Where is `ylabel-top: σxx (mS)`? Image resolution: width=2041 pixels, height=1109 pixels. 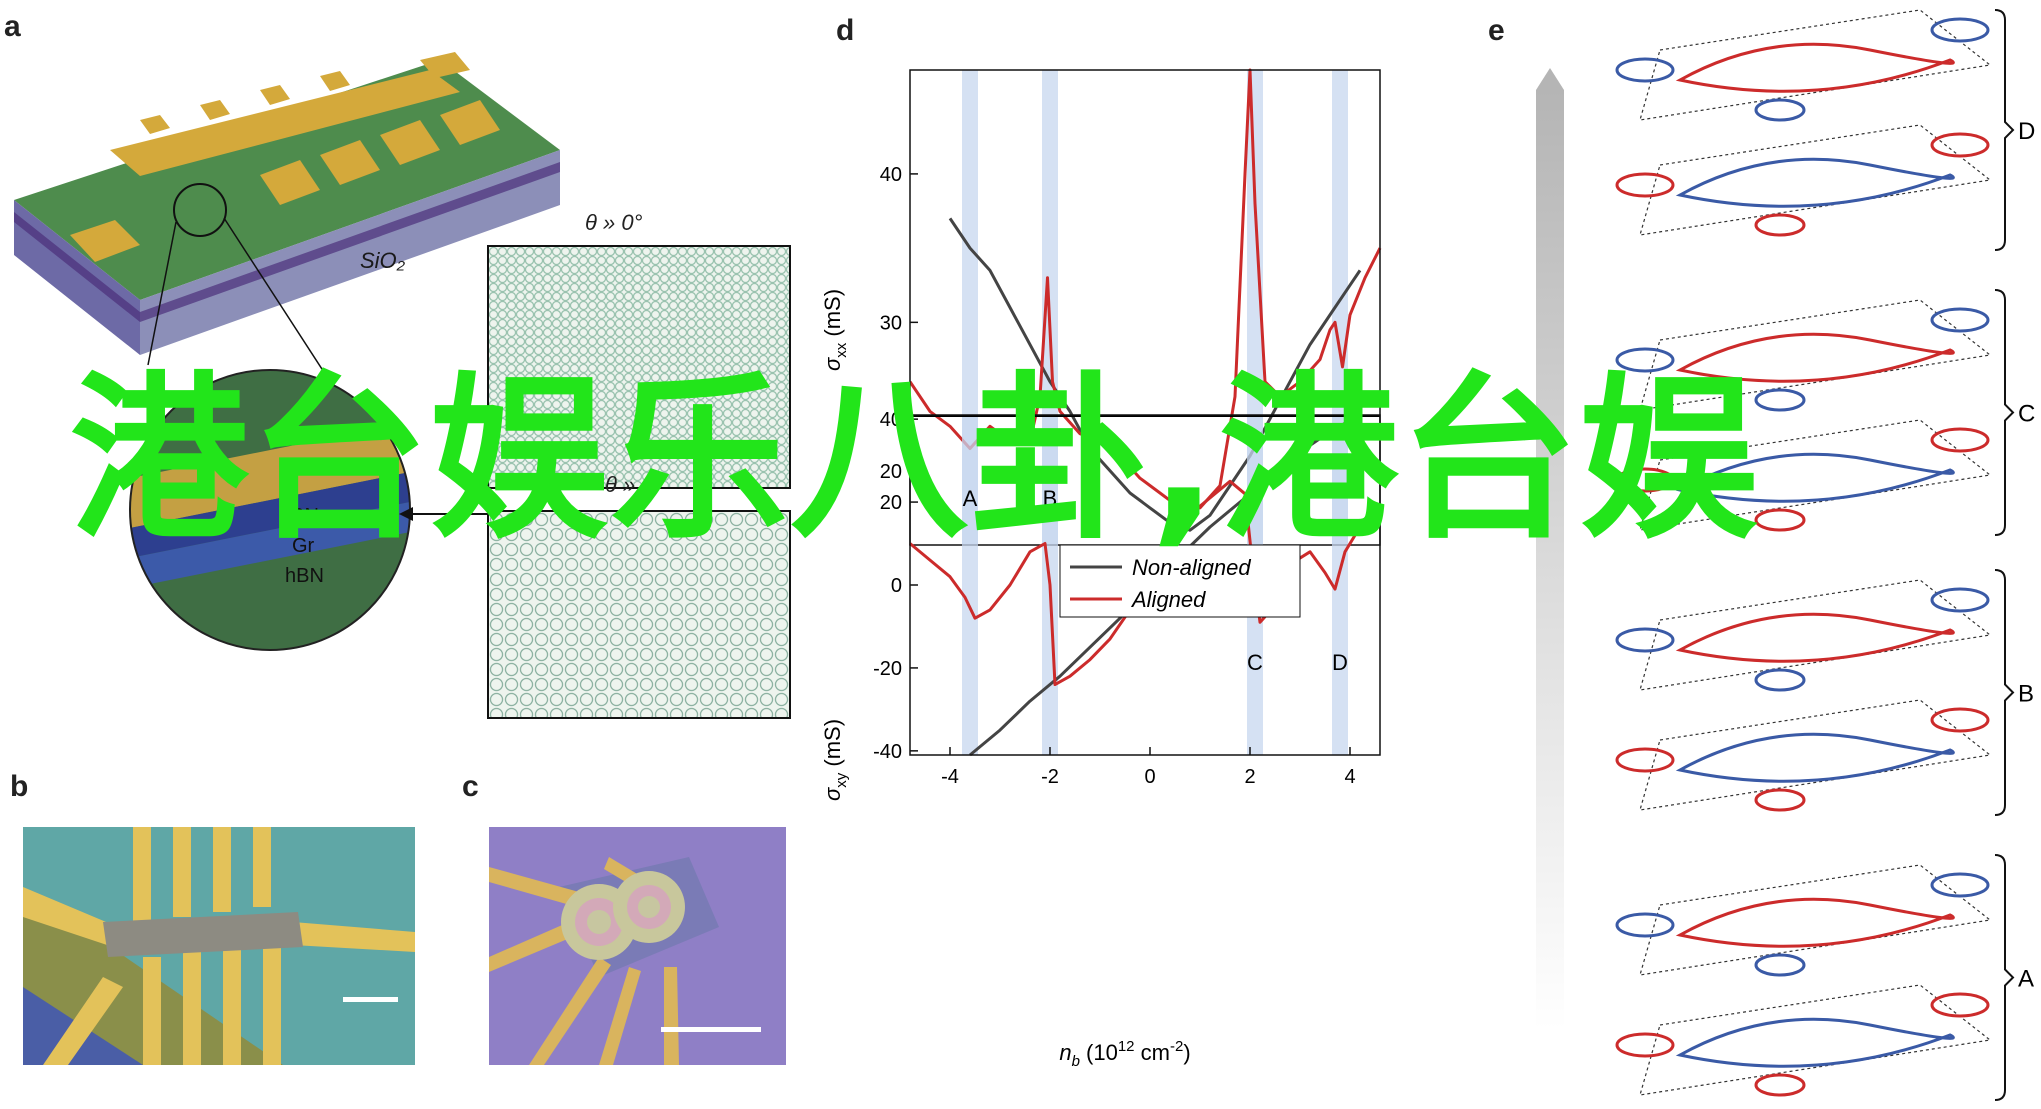
ylabel-top: σxx (mS) is located at coordinates (835, 330).